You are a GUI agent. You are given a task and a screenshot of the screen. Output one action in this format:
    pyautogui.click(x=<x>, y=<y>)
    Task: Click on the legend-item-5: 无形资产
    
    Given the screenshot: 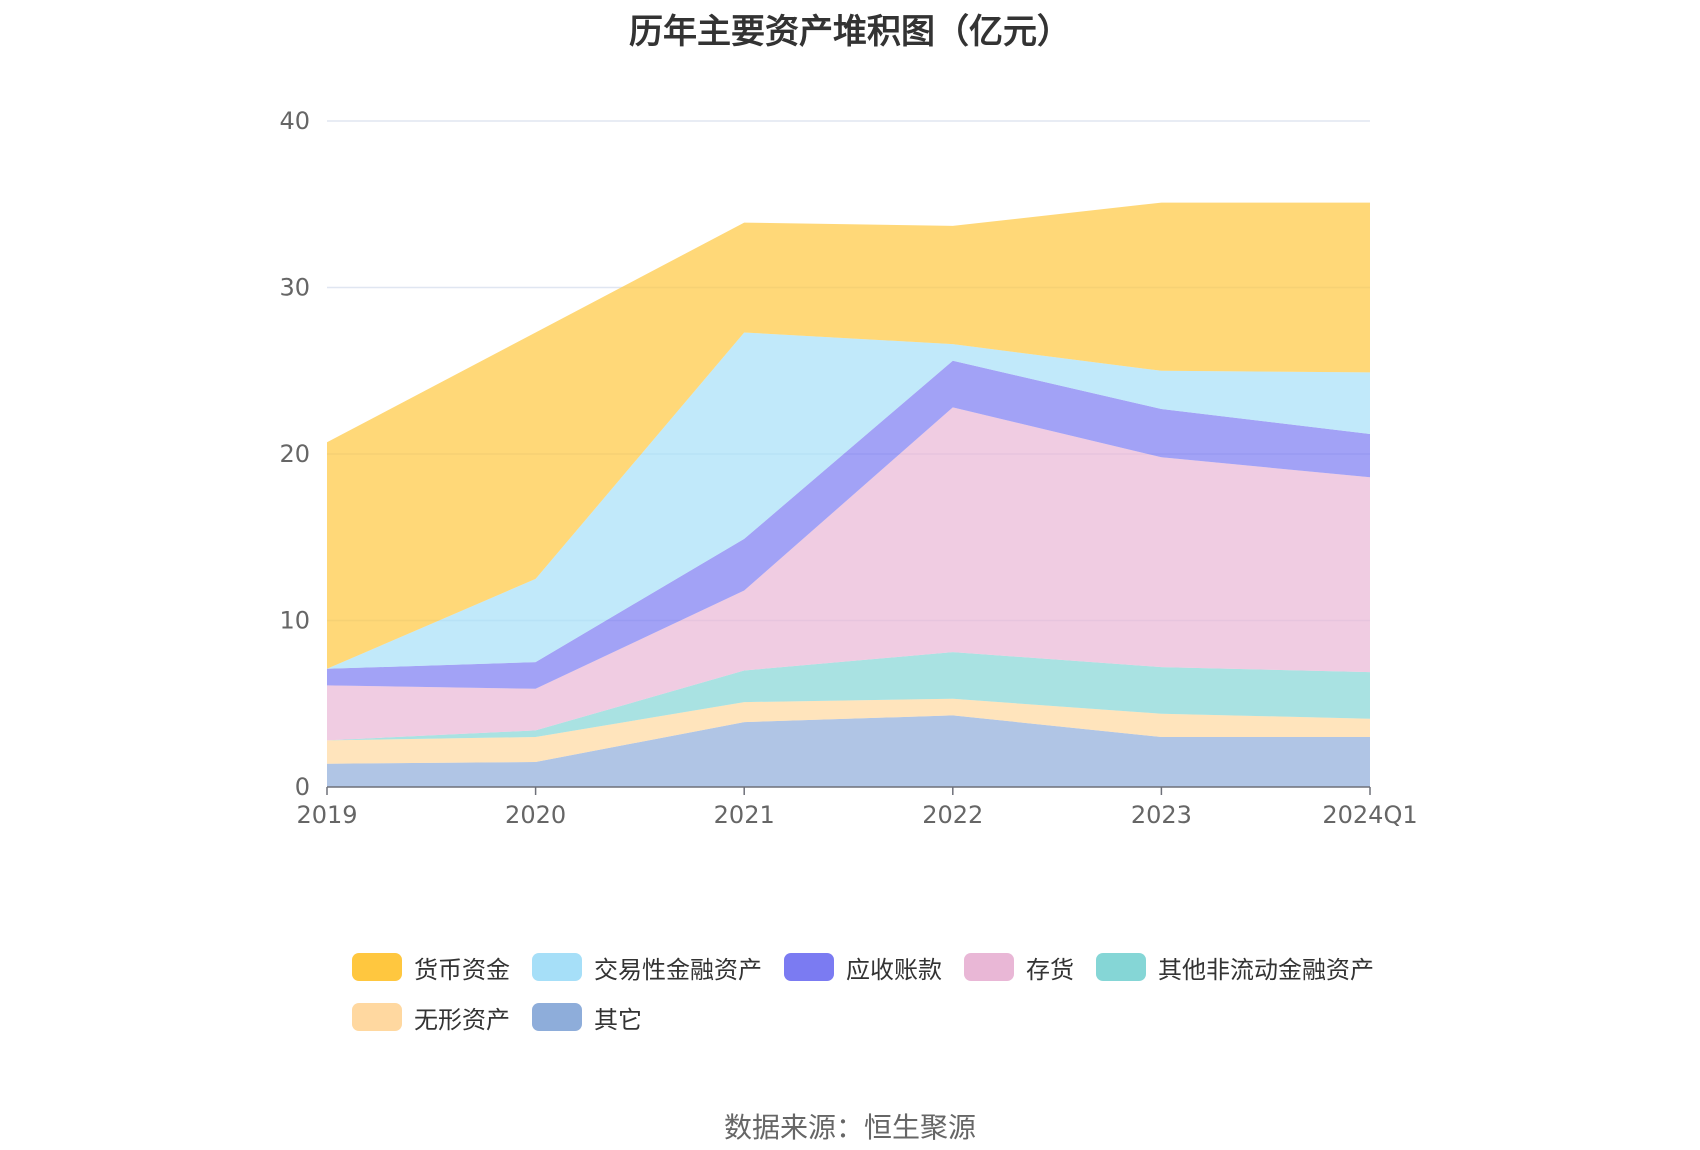 What is the action you would take?
    pyautogui.click(x=431, y=1018)
    